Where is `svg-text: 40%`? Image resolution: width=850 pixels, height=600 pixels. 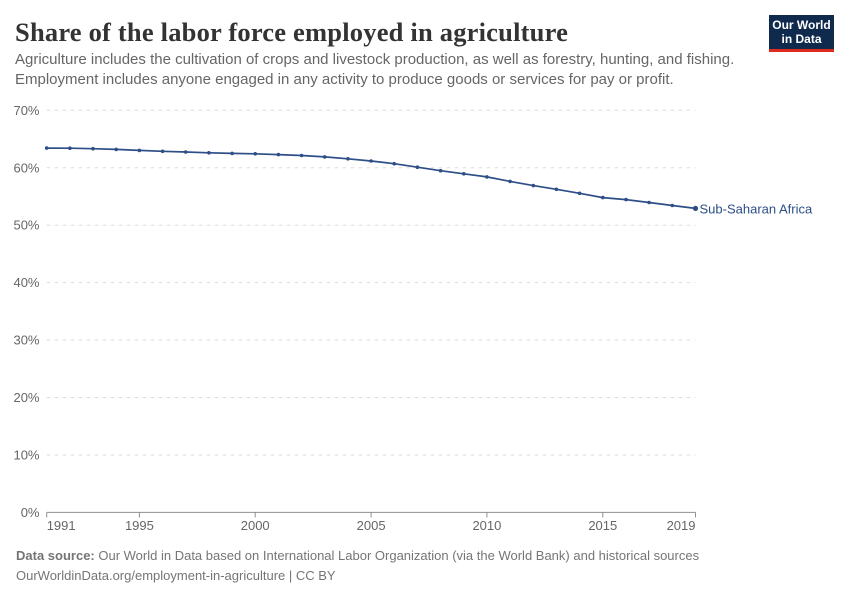 svg-text: 40% is located at coordinates (26, 282).